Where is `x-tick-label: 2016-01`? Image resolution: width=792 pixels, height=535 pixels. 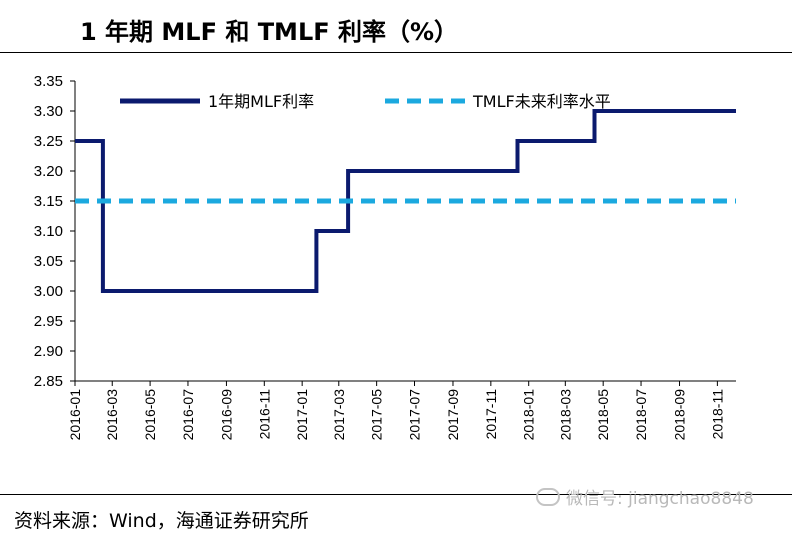
x-tick-label: 2016-01 is located at coordinates (75, 415).